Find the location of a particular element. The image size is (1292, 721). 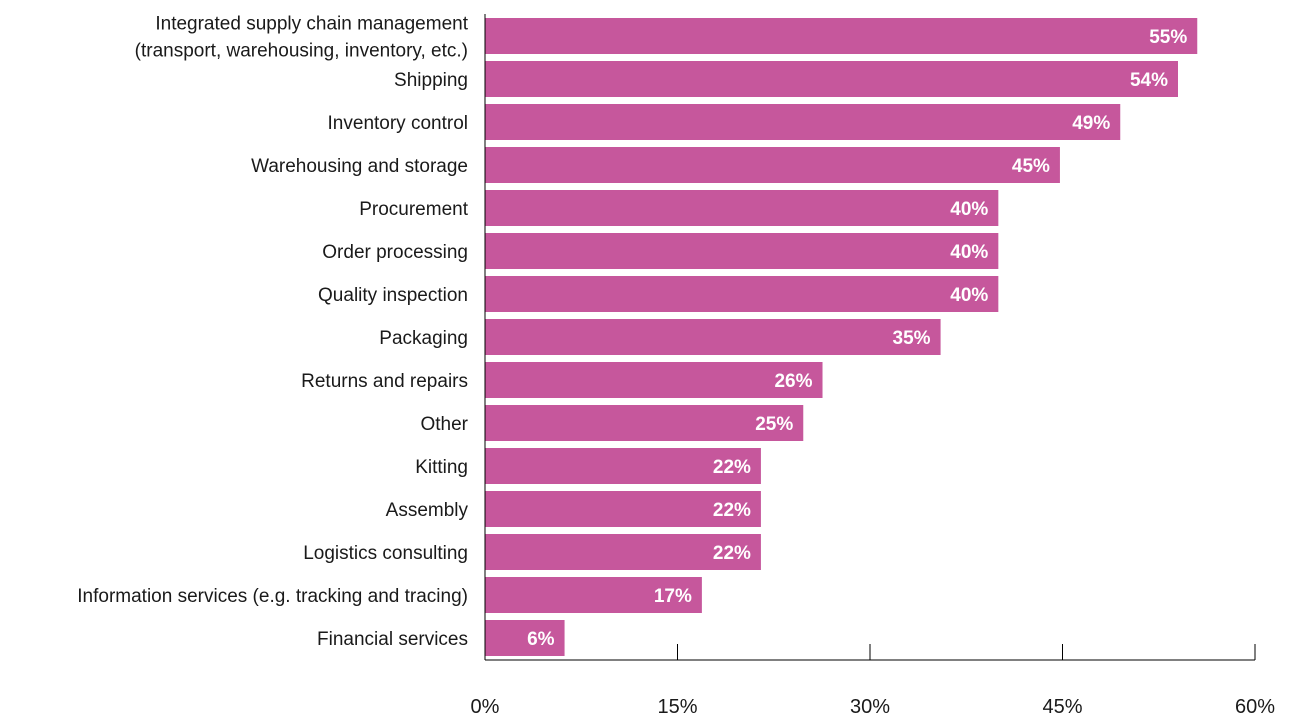

x-tick-label: 30% is located at coordinates (870, 707).